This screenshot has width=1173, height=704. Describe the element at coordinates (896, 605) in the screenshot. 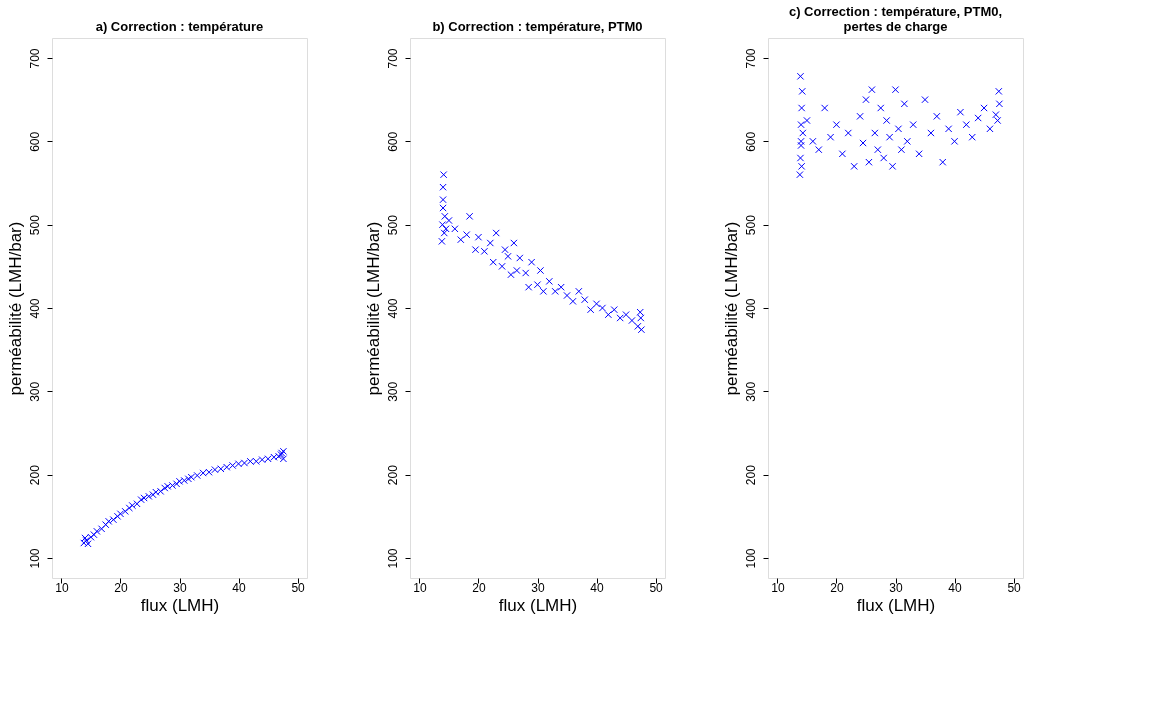

I see `x-axis-title: flux (LMH)` at that location.